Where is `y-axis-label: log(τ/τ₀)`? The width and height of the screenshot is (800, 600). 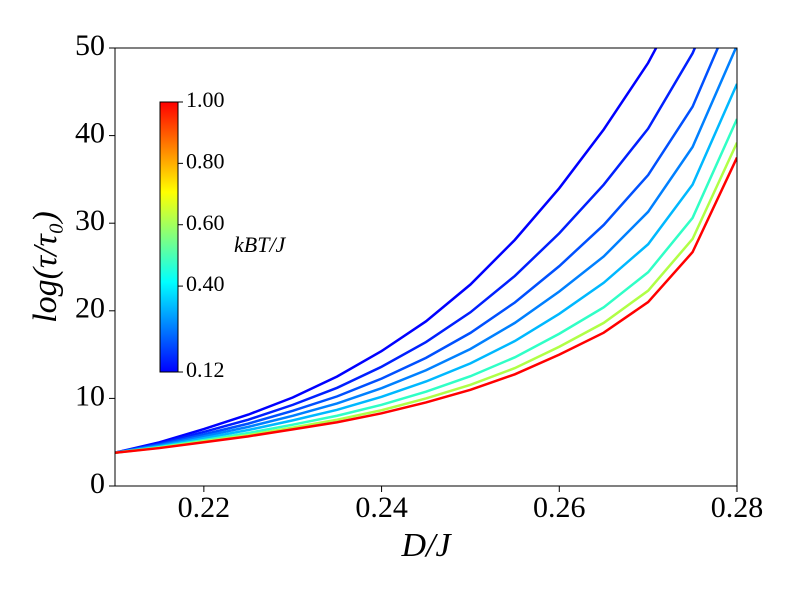
y-axis-label: log(τ/τ₀) is located at coordinates (45, 267).